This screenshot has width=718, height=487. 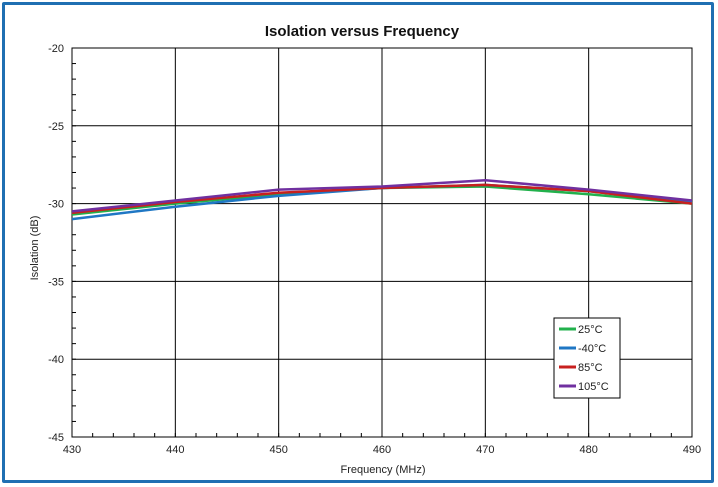 I want to click on x-tick-label: 460, so click(x=382, y=450).